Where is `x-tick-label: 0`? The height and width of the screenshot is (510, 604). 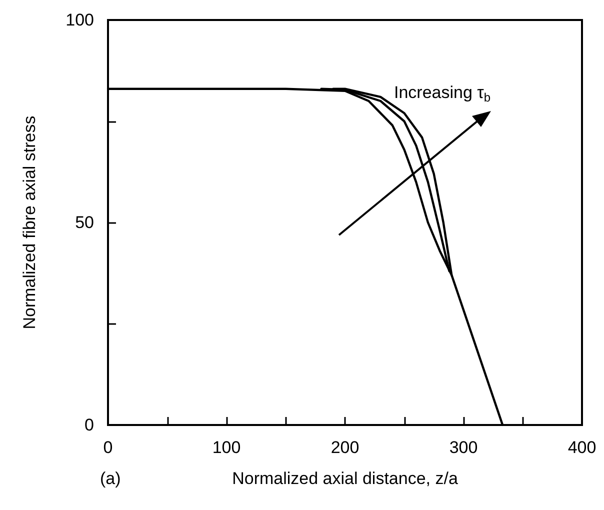 x-tick-label: 0 is located at coordinates (108, 447).